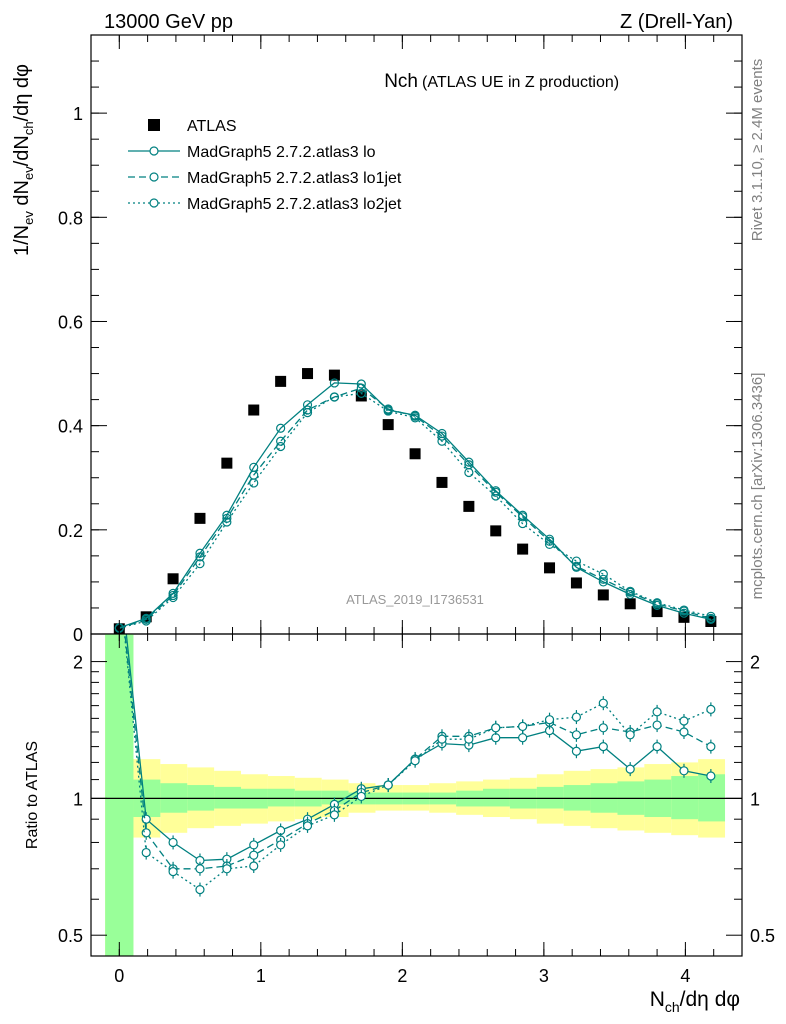 The width and height of the screenshot is (786, 1024). I want to click on legend-label: MadGraph5 2.7.2.atlas3 lo1jet, so click(294, 178).